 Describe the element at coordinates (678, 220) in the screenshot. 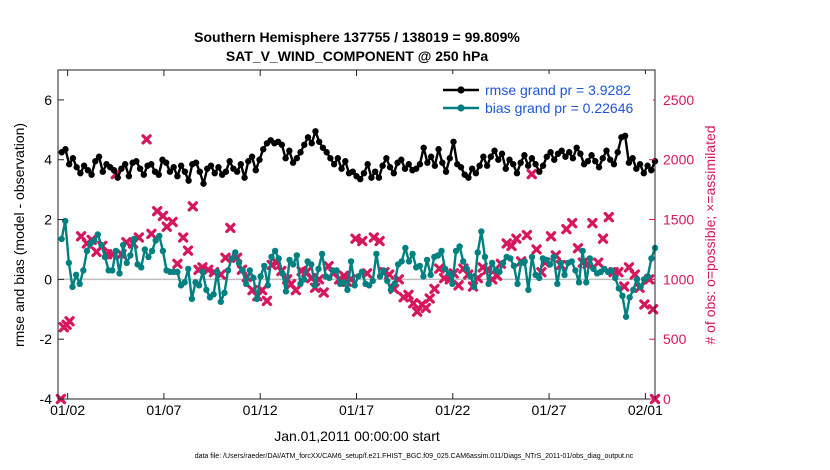

I see `right-tick-label: 1500` at that location.